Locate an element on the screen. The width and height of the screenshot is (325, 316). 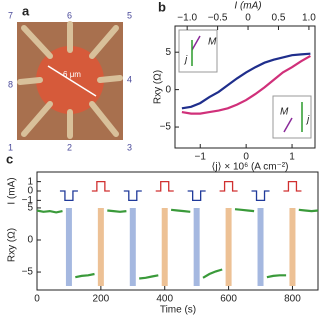
y-axis-label: I (mA) is located at coordinates (12, 190).